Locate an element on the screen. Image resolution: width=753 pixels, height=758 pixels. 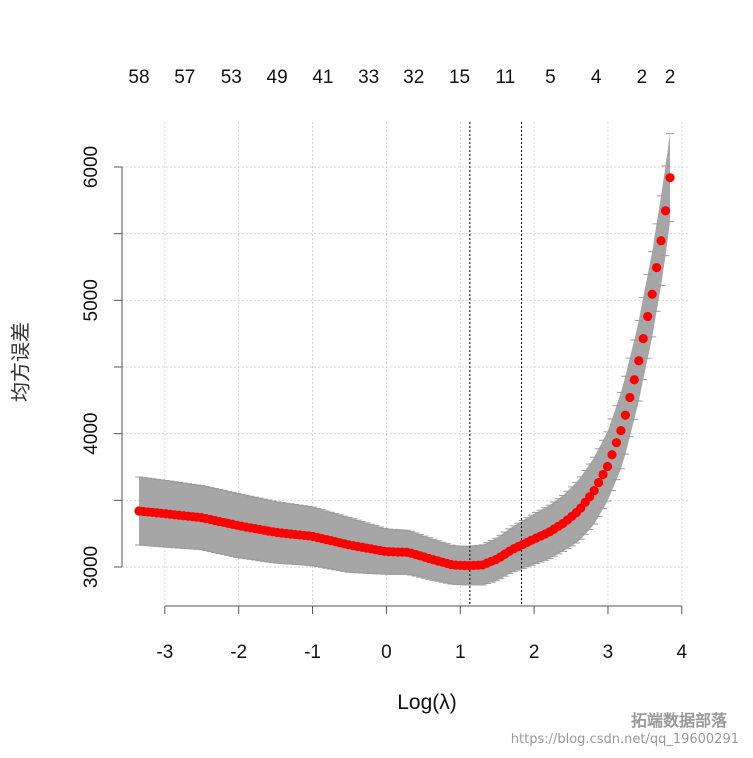
x-tick-label: 0 is located at coordinates (386, 652).